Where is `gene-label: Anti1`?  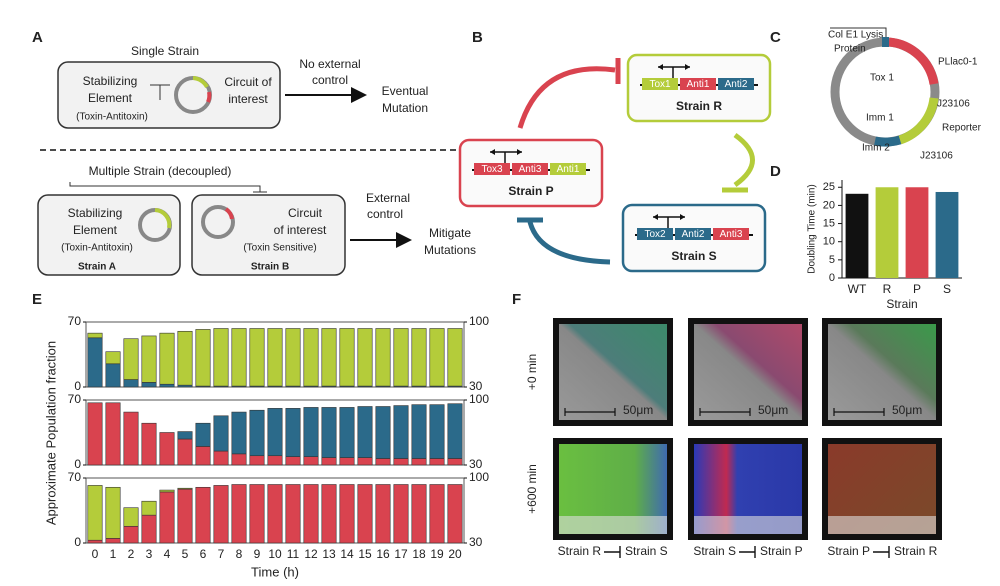
gene-label: Anti1 is located at coordinates (568, 169).